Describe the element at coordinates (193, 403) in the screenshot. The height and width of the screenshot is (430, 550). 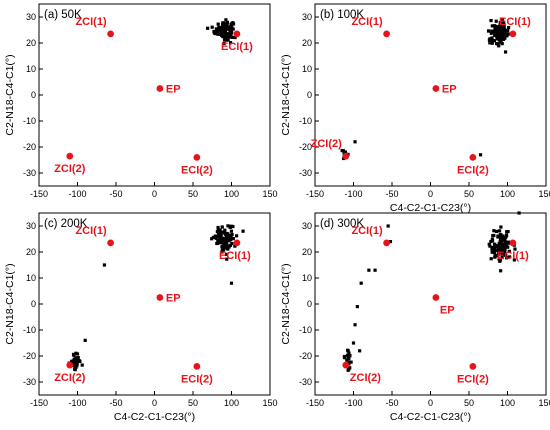
I see `x-tick-label: 50` at that location.